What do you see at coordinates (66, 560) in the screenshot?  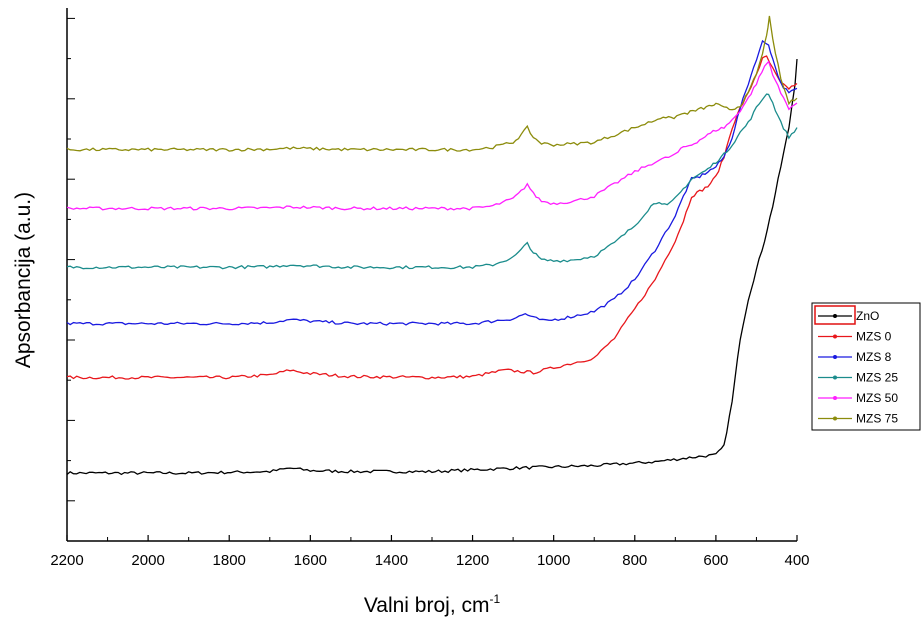 I see `x-tick-label: 2200` at bounding box center [66, 560].